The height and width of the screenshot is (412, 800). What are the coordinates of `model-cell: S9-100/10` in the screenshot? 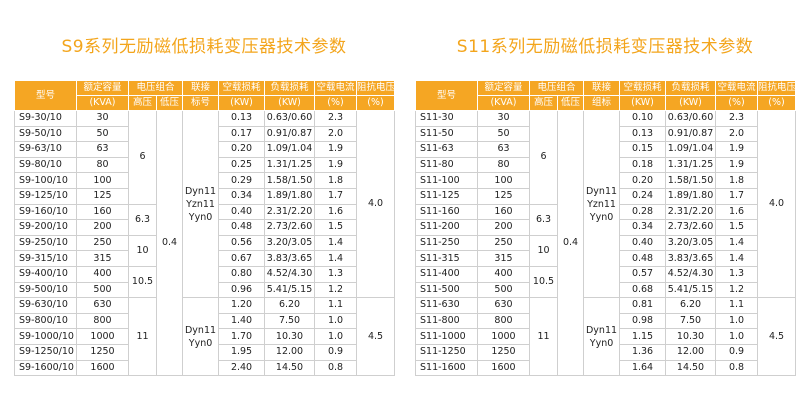 It's located at (45, 180).